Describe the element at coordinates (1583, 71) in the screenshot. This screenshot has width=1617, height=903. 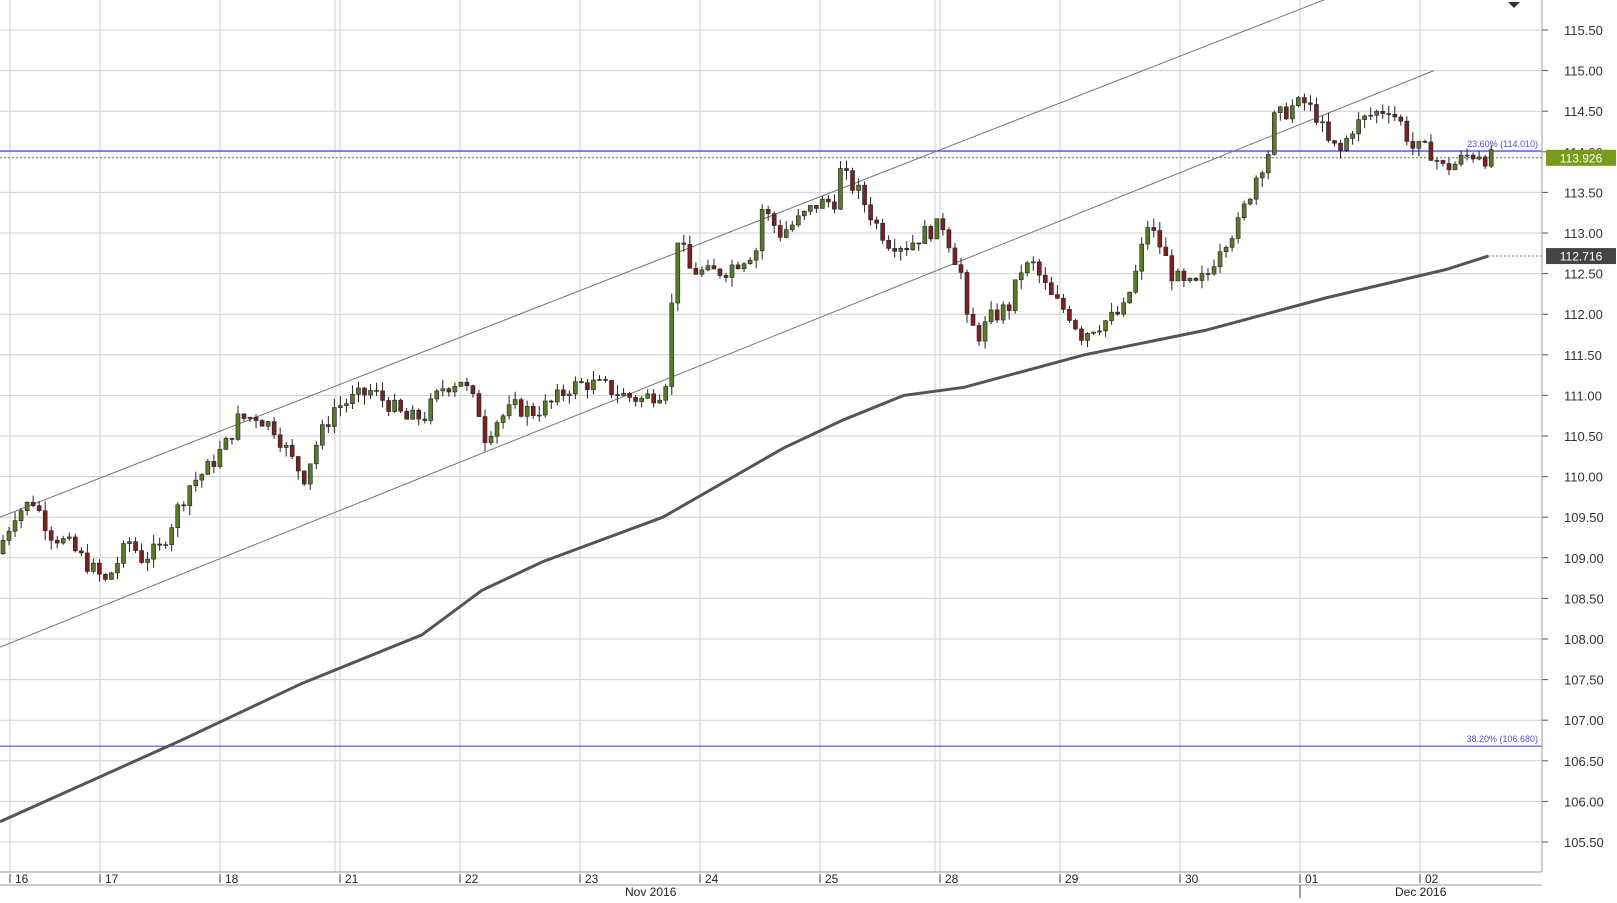
I see `y-tick-label: 115.00` at that location.